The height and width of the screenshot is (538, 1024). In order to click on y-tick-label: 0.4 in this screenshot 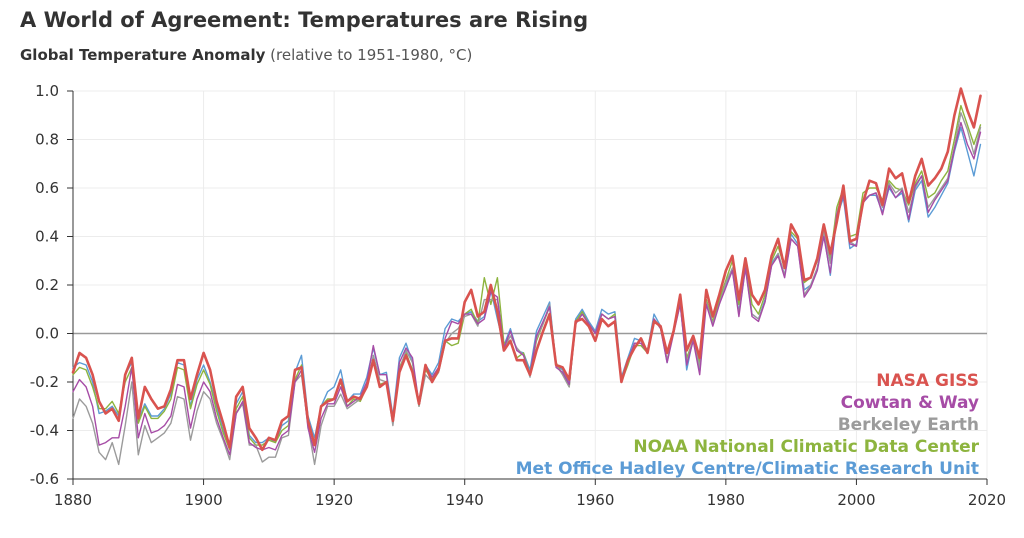, I will do `click(47, 237)`.